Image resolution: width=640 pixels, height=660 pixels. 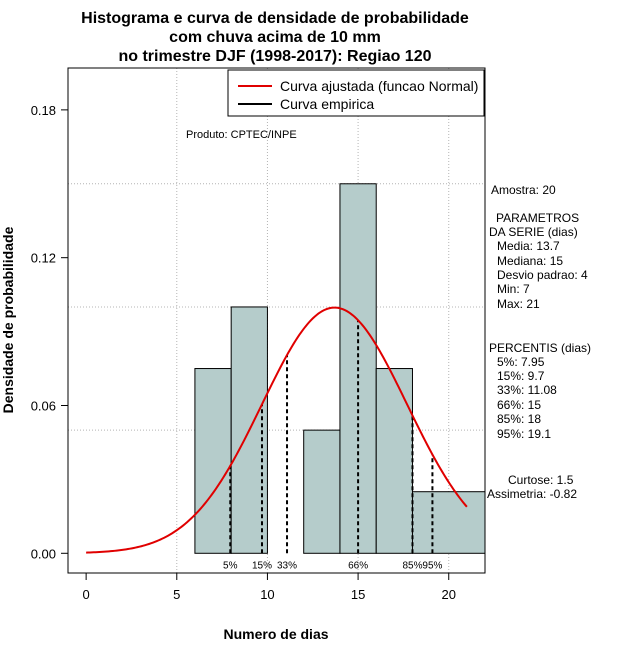 I want to click on percentile-label-4: 85%, so click(x=412, y=565).